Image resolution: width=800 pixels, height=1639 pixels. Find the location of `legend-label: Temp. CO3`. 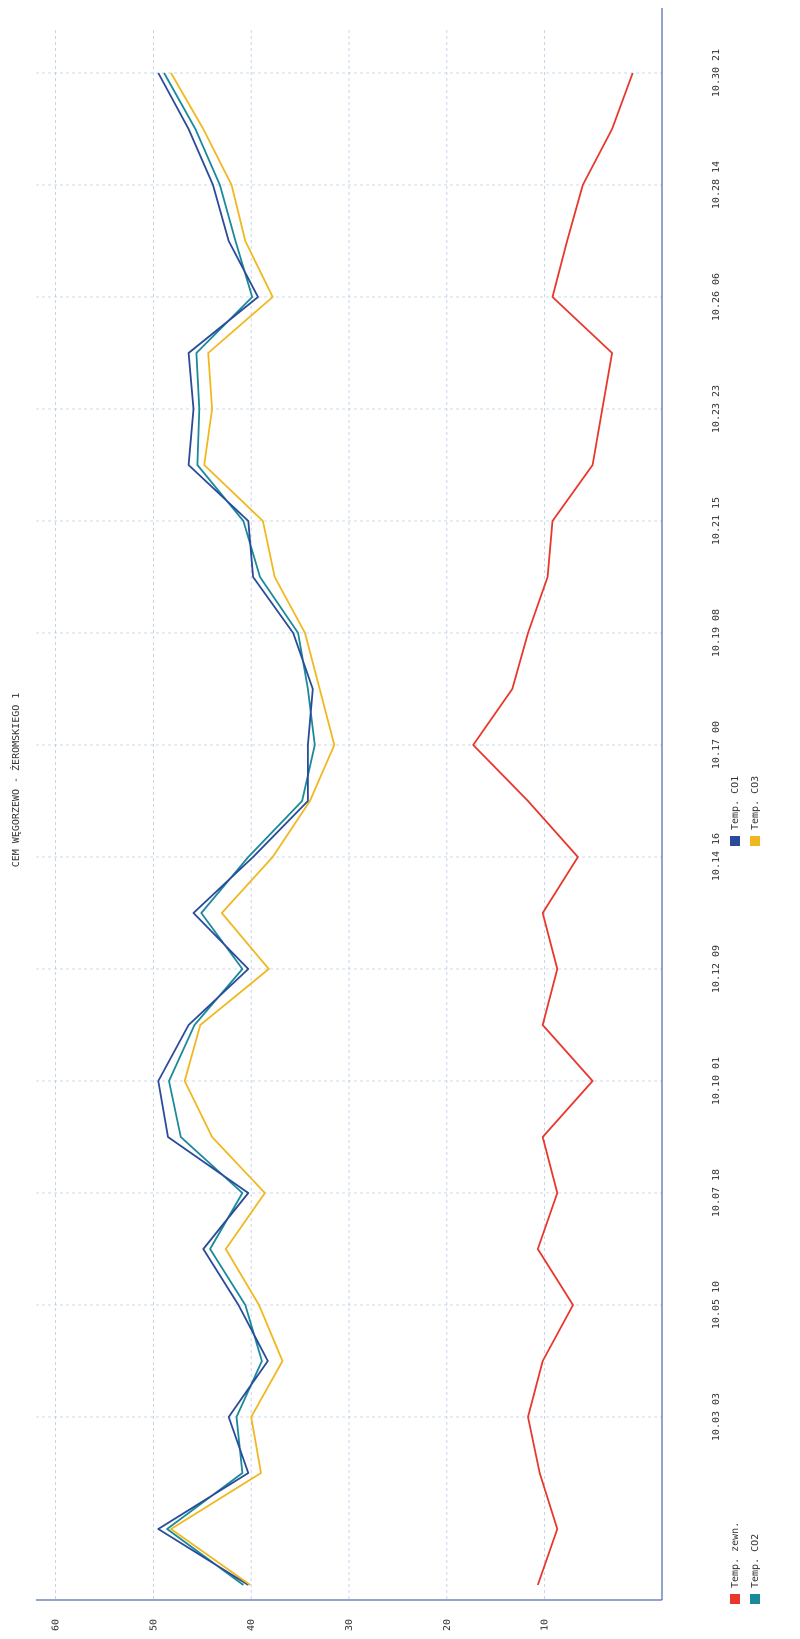

legend-label: Temp. CO3 is located at coordinates (755, 803).